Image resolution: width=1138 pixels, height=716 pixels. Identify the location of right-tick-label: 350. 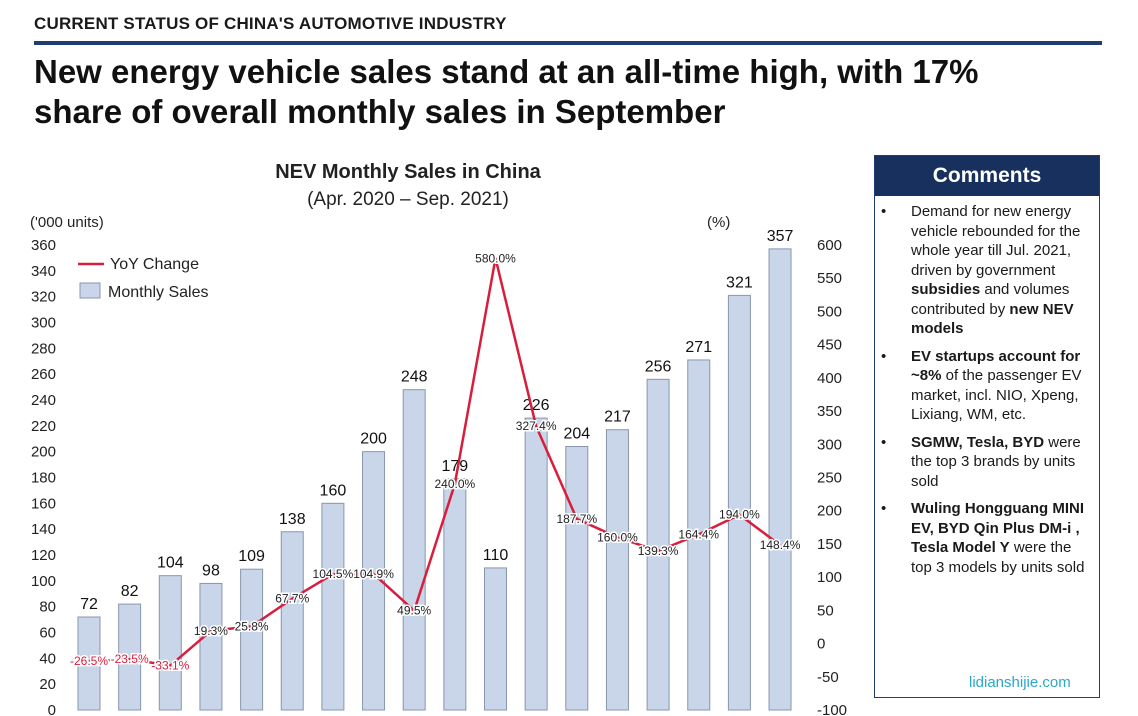
(829, 411).